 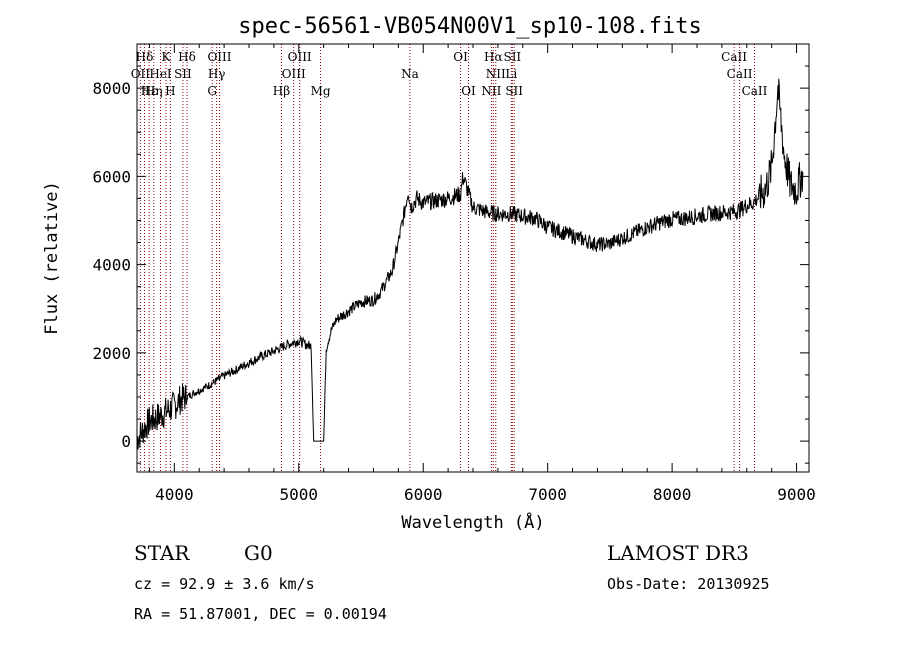 I want to click on line-marker-label: K, so click(x=167, y=57).